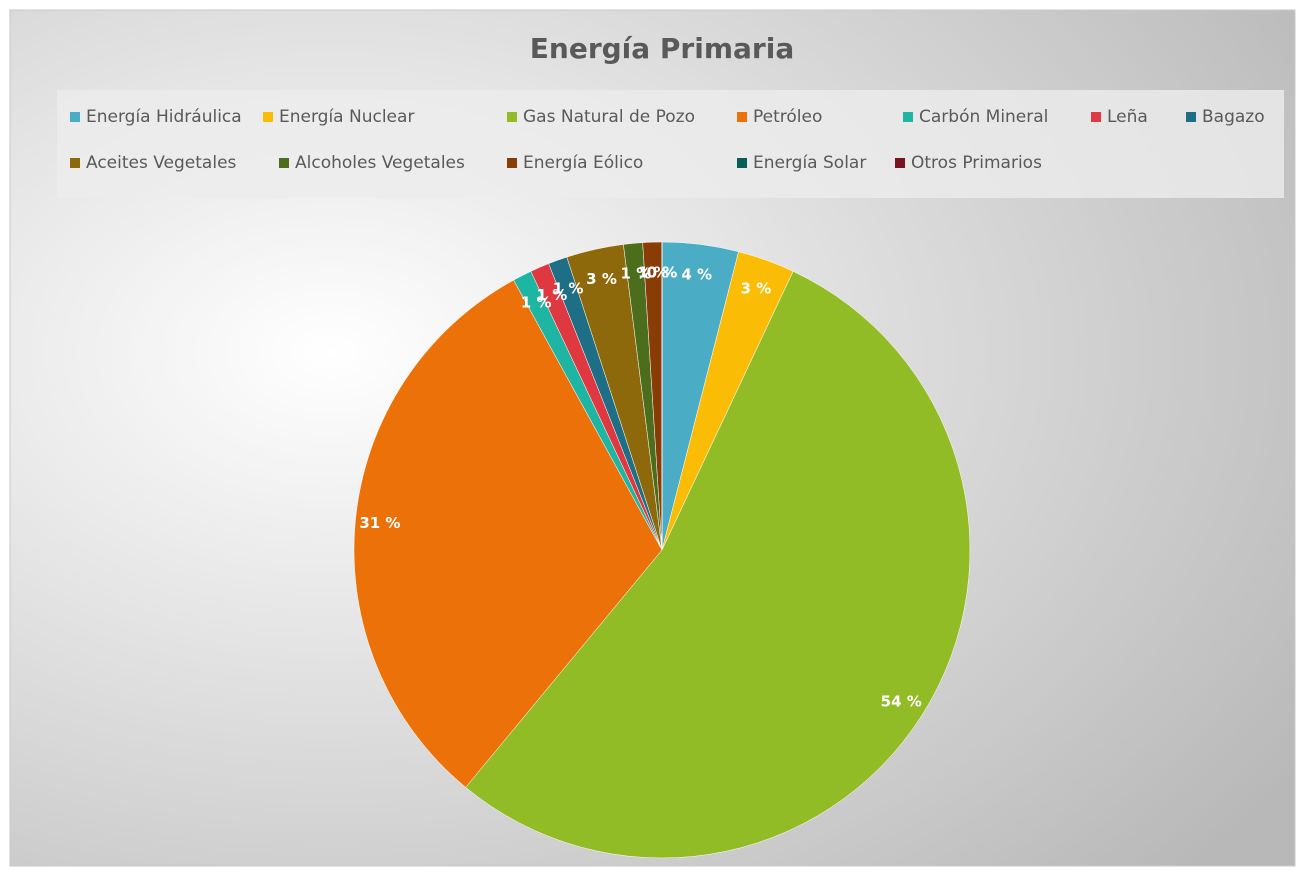 Image resolution: width=1305 pixels, height=876 pixels. Describe the element at coordinates (1127, 117) in the screenshot. I see `legend-label: Leña` at that location.